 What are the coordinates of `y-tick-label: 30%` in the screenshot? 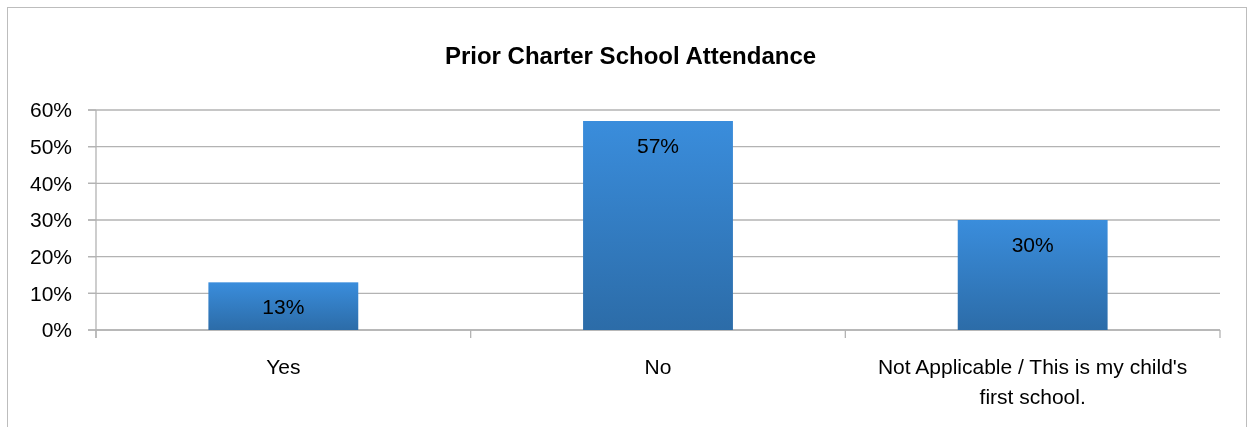 It's located at (50, 220).